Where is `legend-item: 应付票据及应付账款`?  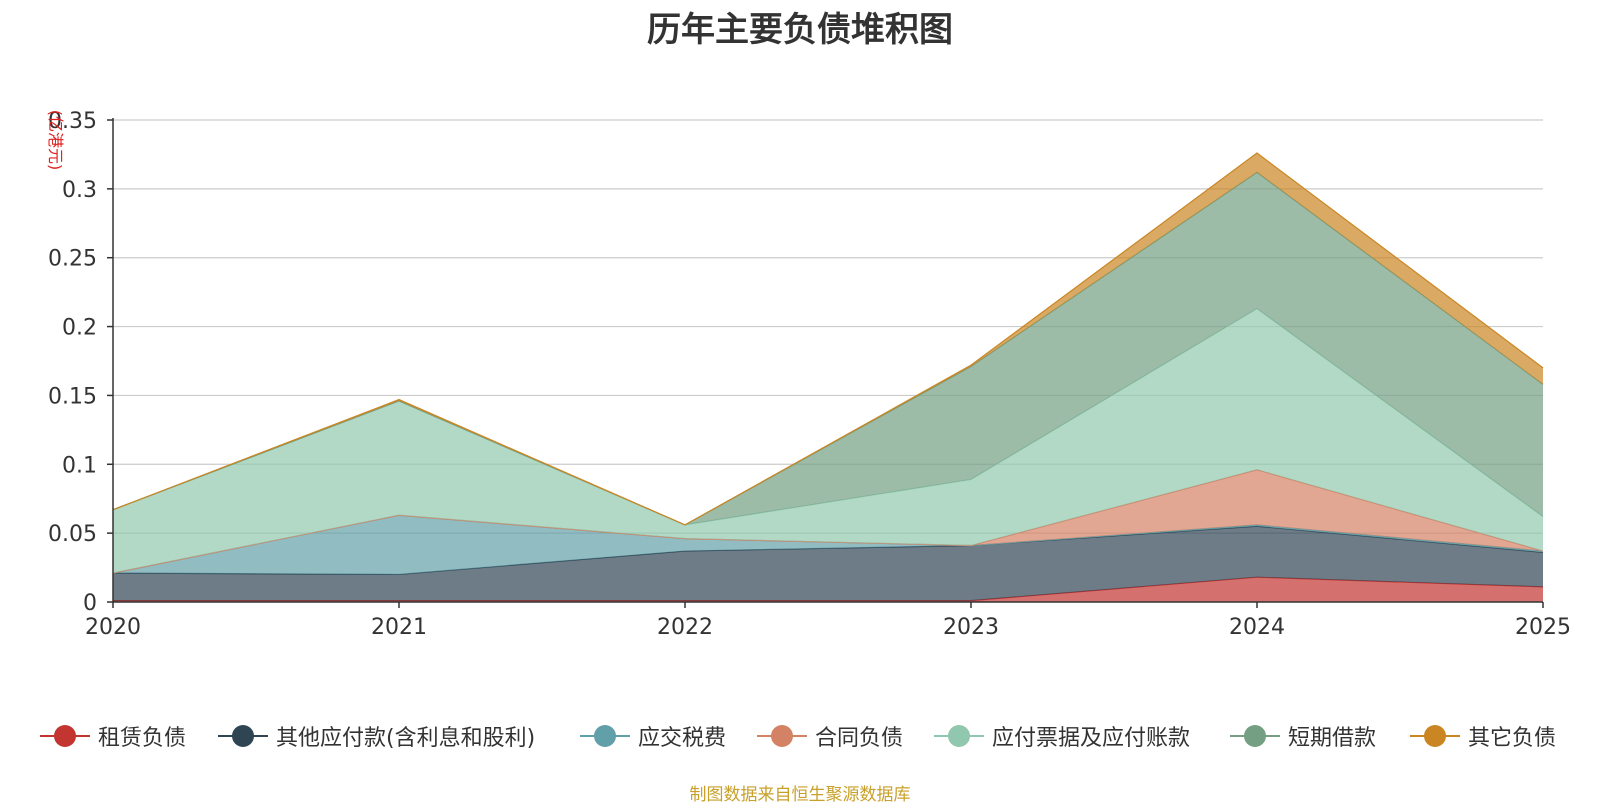
legend-item: 应付票据及应付账款 is located at coordinates (1062, 736).